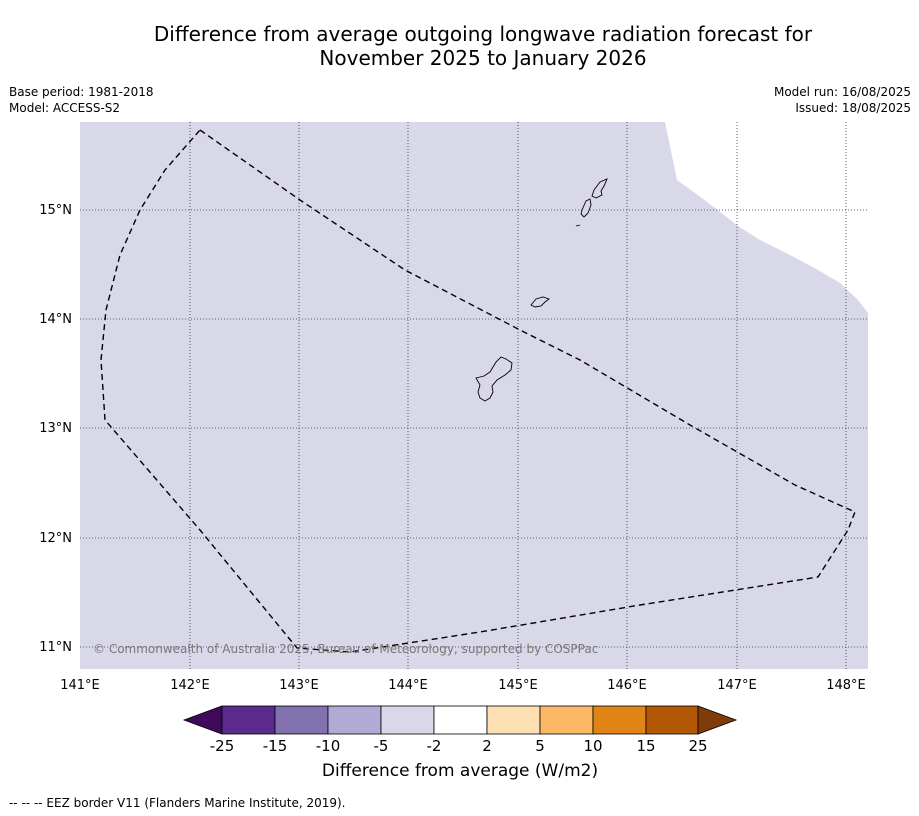 Image resolution: width=919 pixels, height=816 pixels. What do you see at coordinates (578, 225) in the screenshot?
I see `island-aguijan` at bounding box center [578, 225].